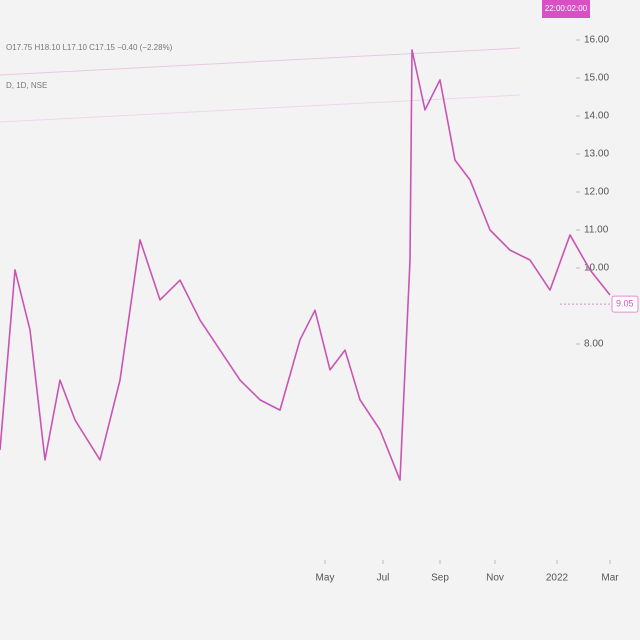 Image resolution: width=640 pixels, height=640 pixels. I want to click on y-tick-label: 10.00, so click(596, 268).